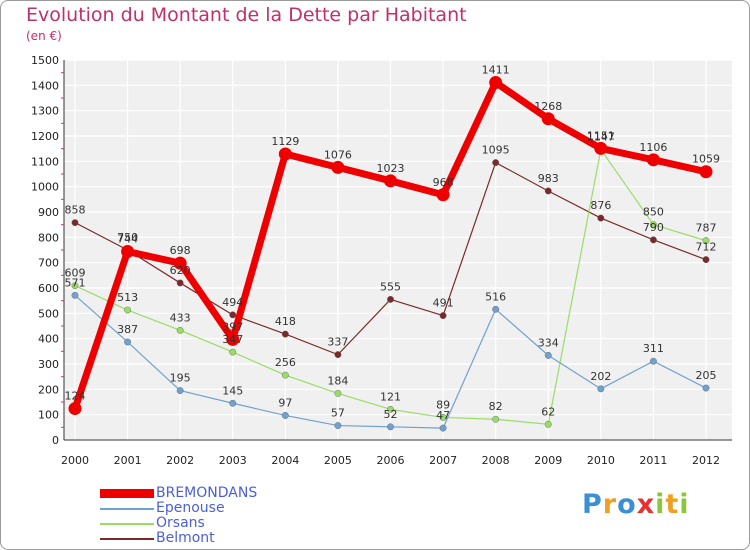 The height and width of the screenshot is (550, 750). Describe the element at coordinates (653, 460) in the screenshot. I see `x-tick-label: 2011` at that location.